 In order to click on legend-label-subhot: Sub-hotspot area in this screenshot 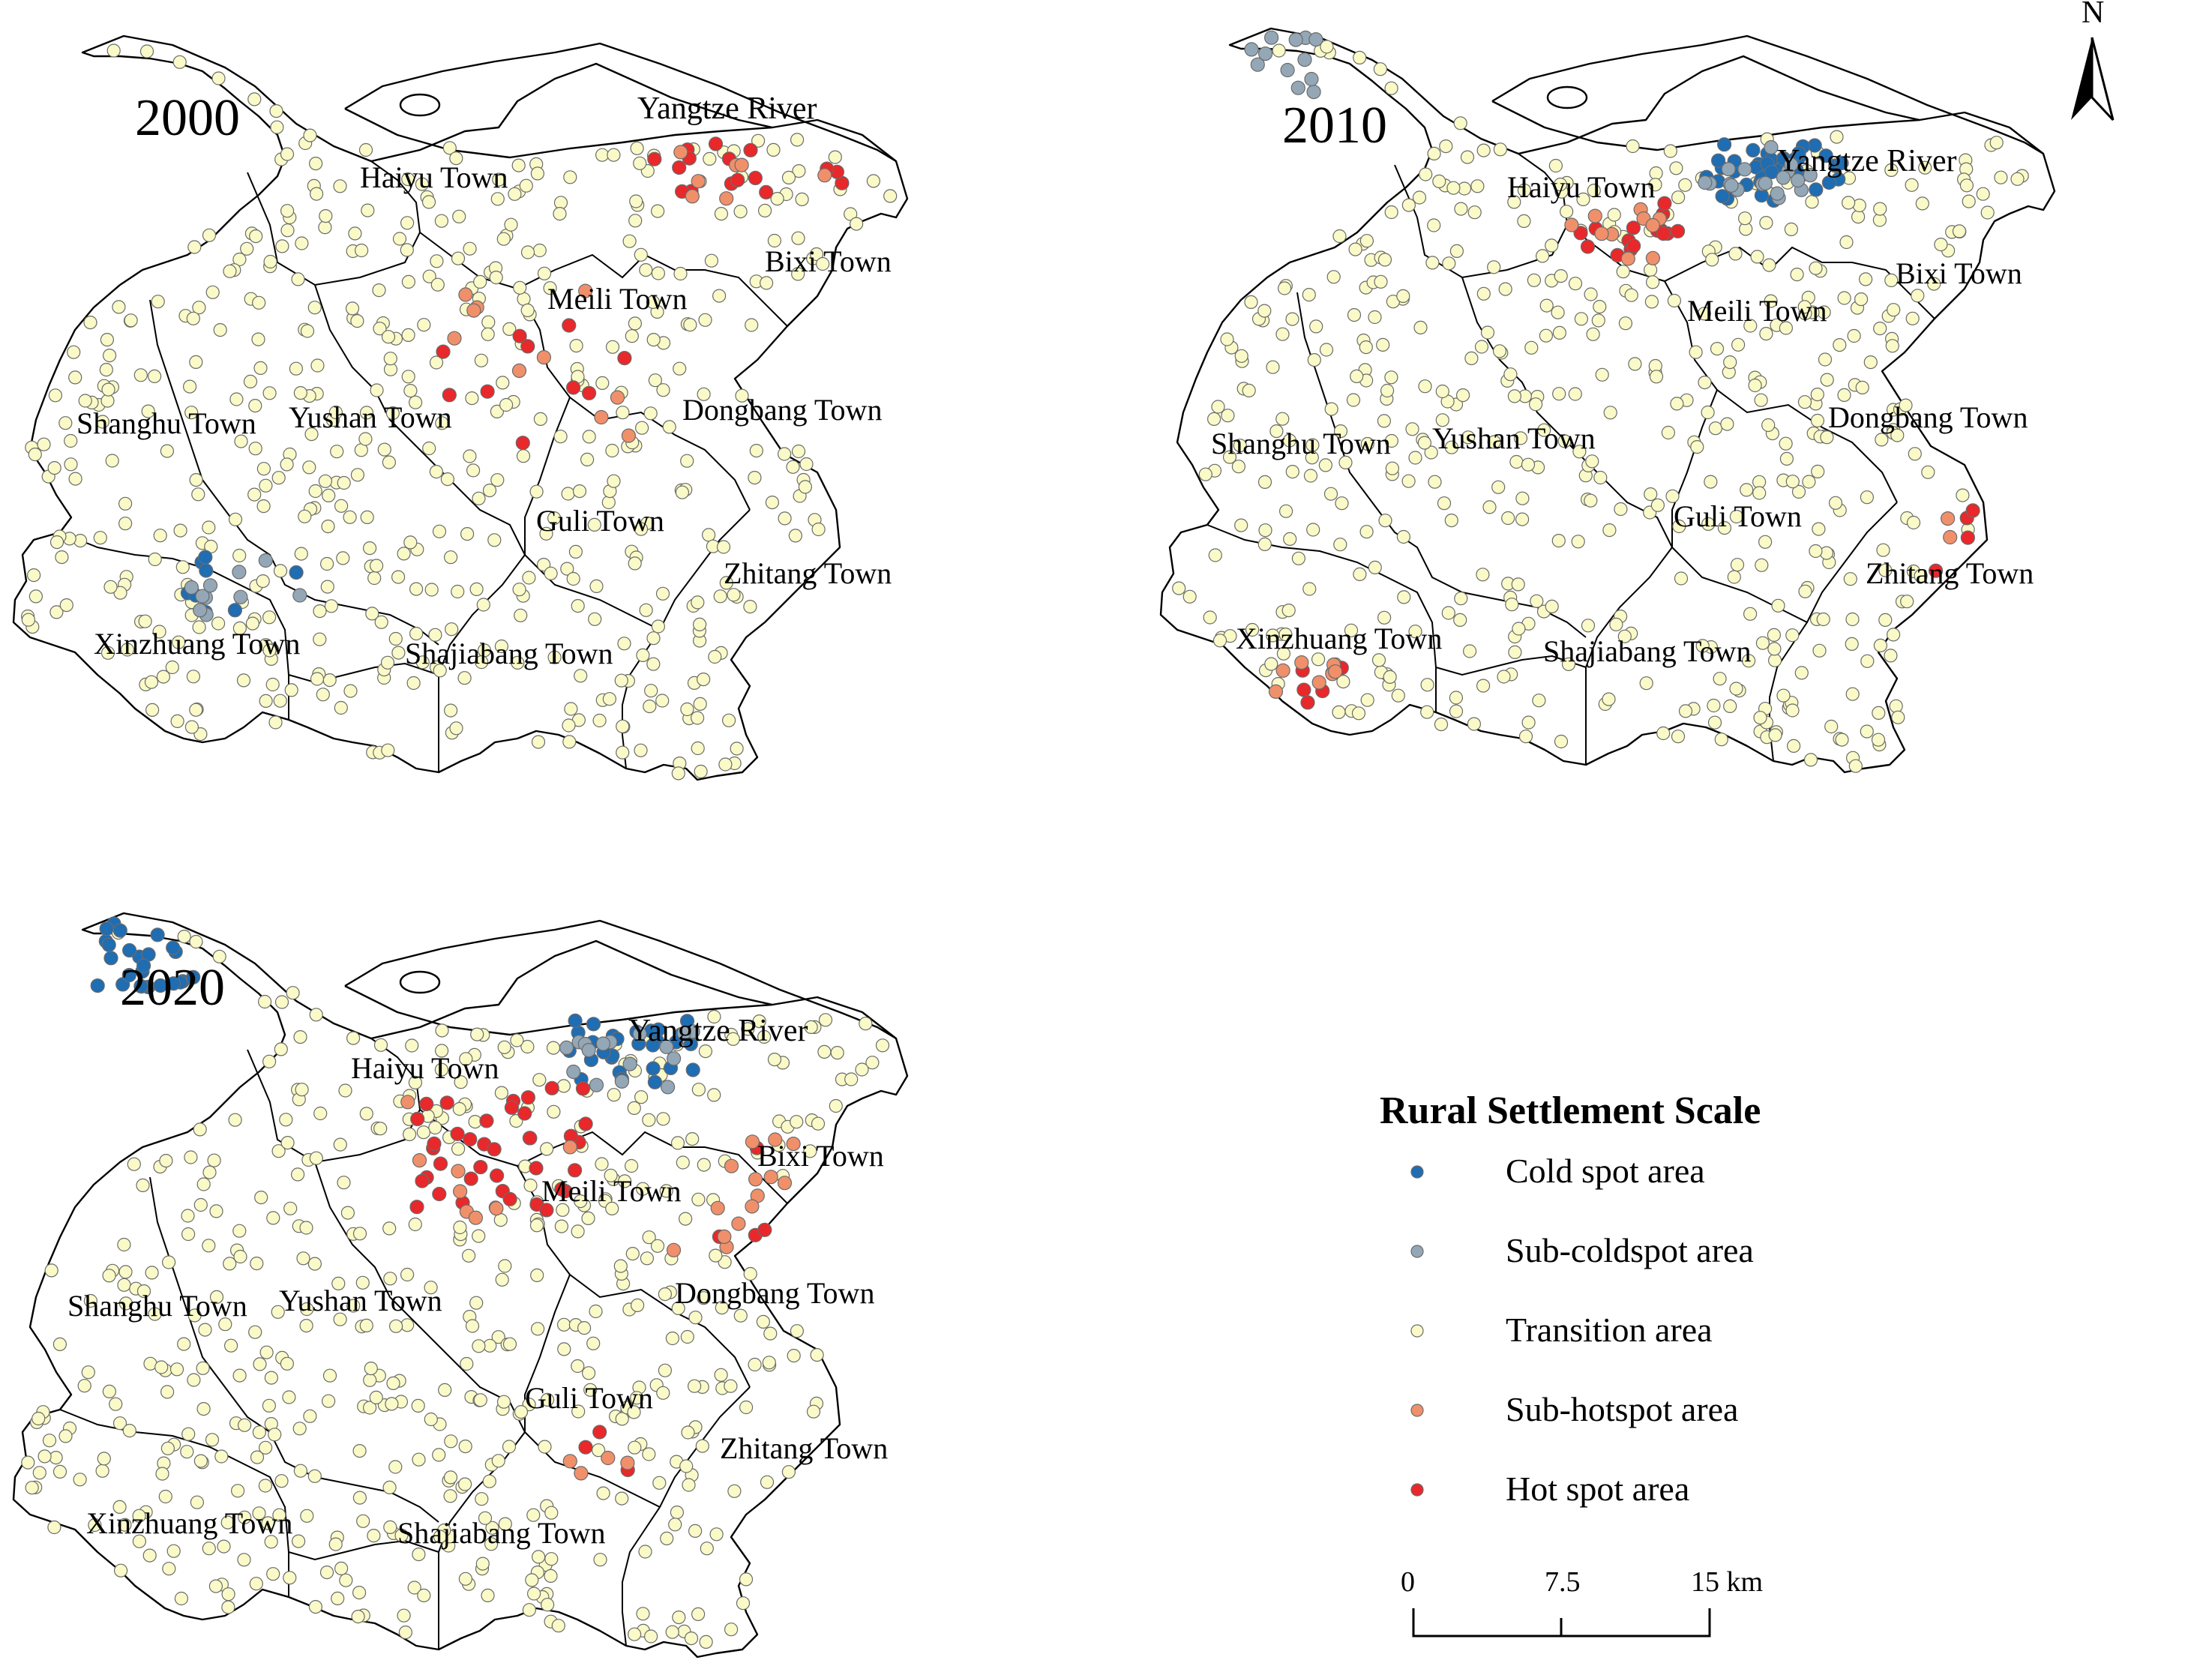, I will do `click(1622, 1409)`.